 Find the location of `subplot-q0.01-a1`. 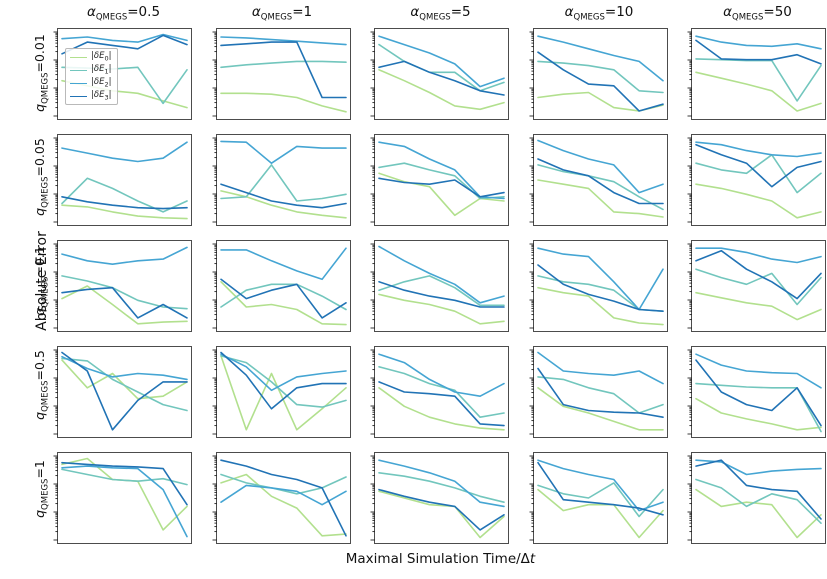

subplot-q0.01-a1 is located at coordinates (281, 74).